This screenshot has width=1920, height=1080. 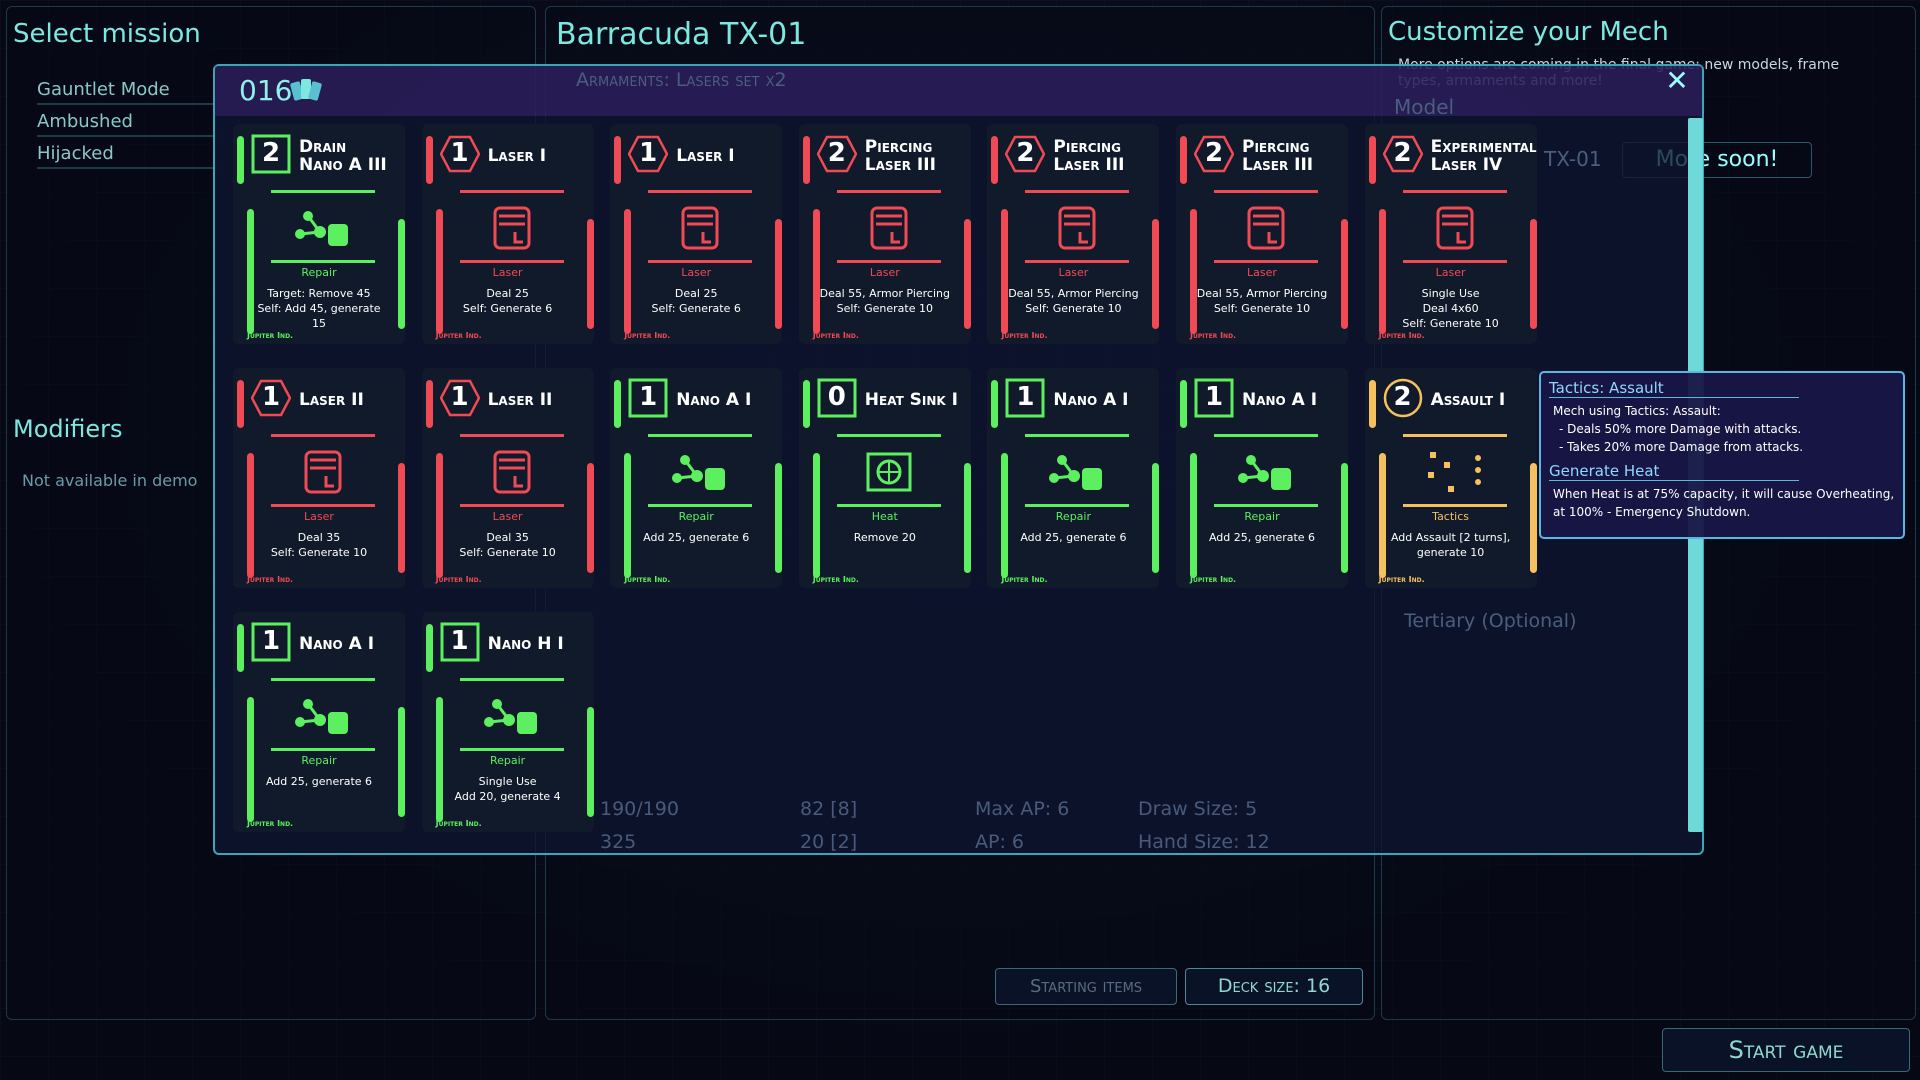 What do you see at coordinates (1451, 516) in the screenshot?
I see `card-type: Tactics` at bounding box center [1451, 516].